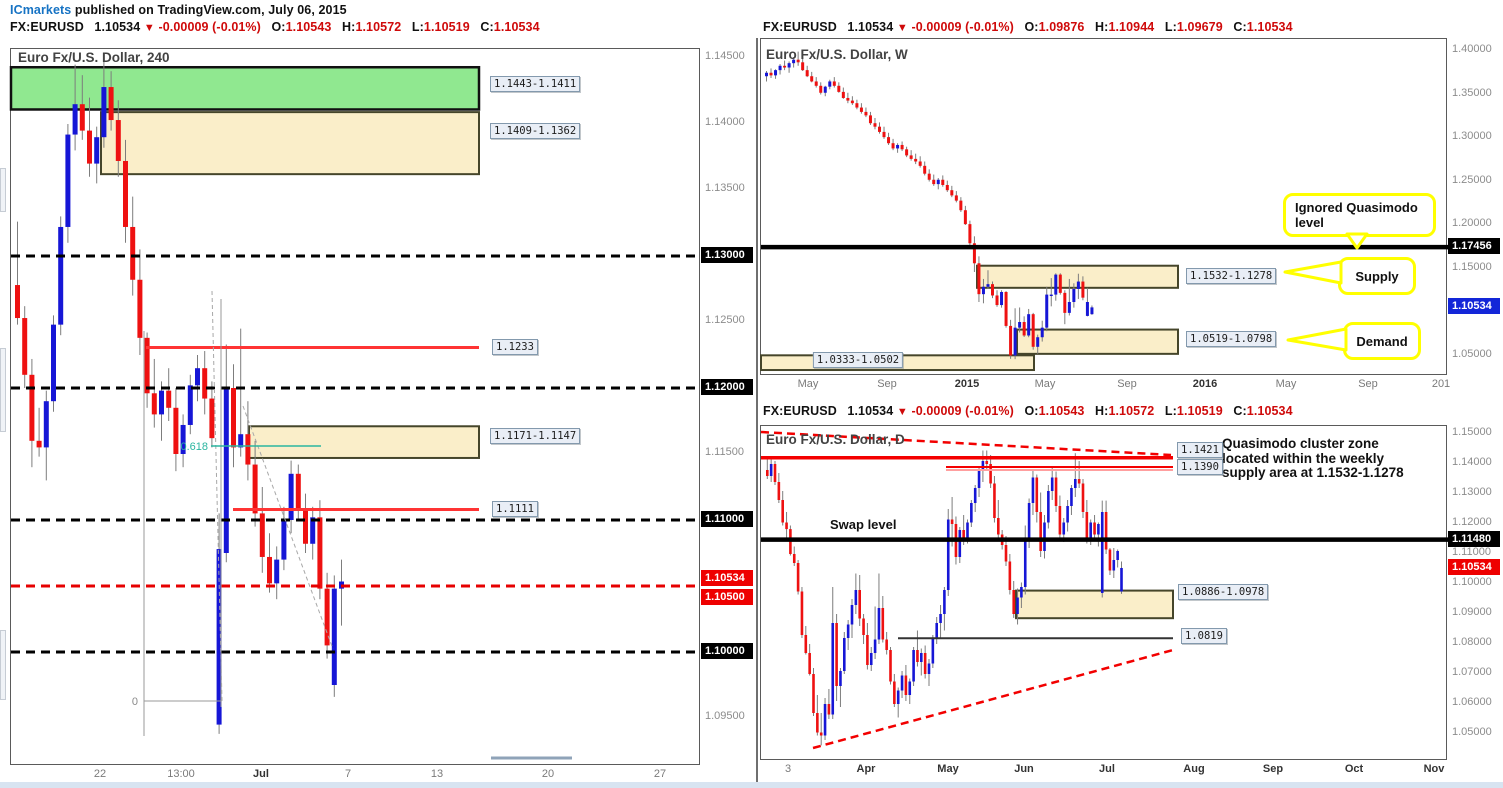 This screenshot has height=788, width=1503. What do you see at coordinates (41, 10) in the screenshot?
I see `brand-link: ICmarkets` at bounding box center [41, 10].